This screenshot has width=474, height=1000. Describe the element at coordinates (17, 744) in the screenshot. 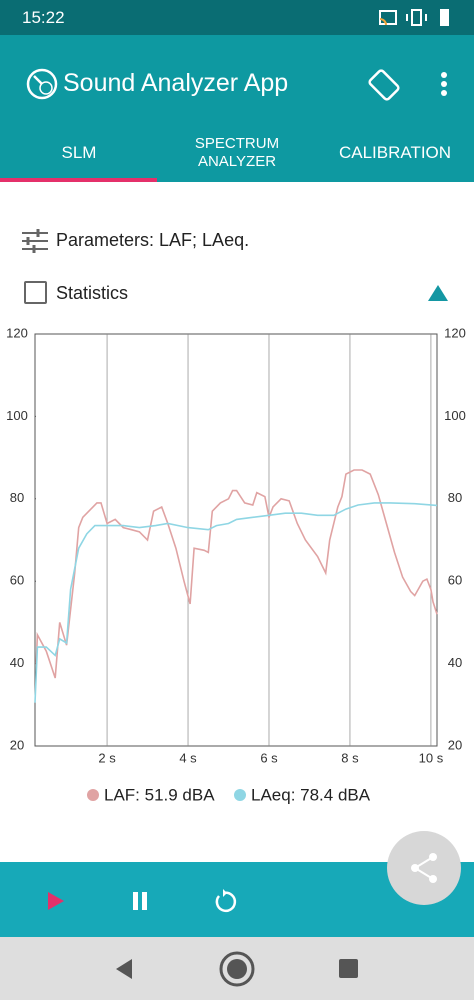

I see `y-tick-label: 20` at that location.